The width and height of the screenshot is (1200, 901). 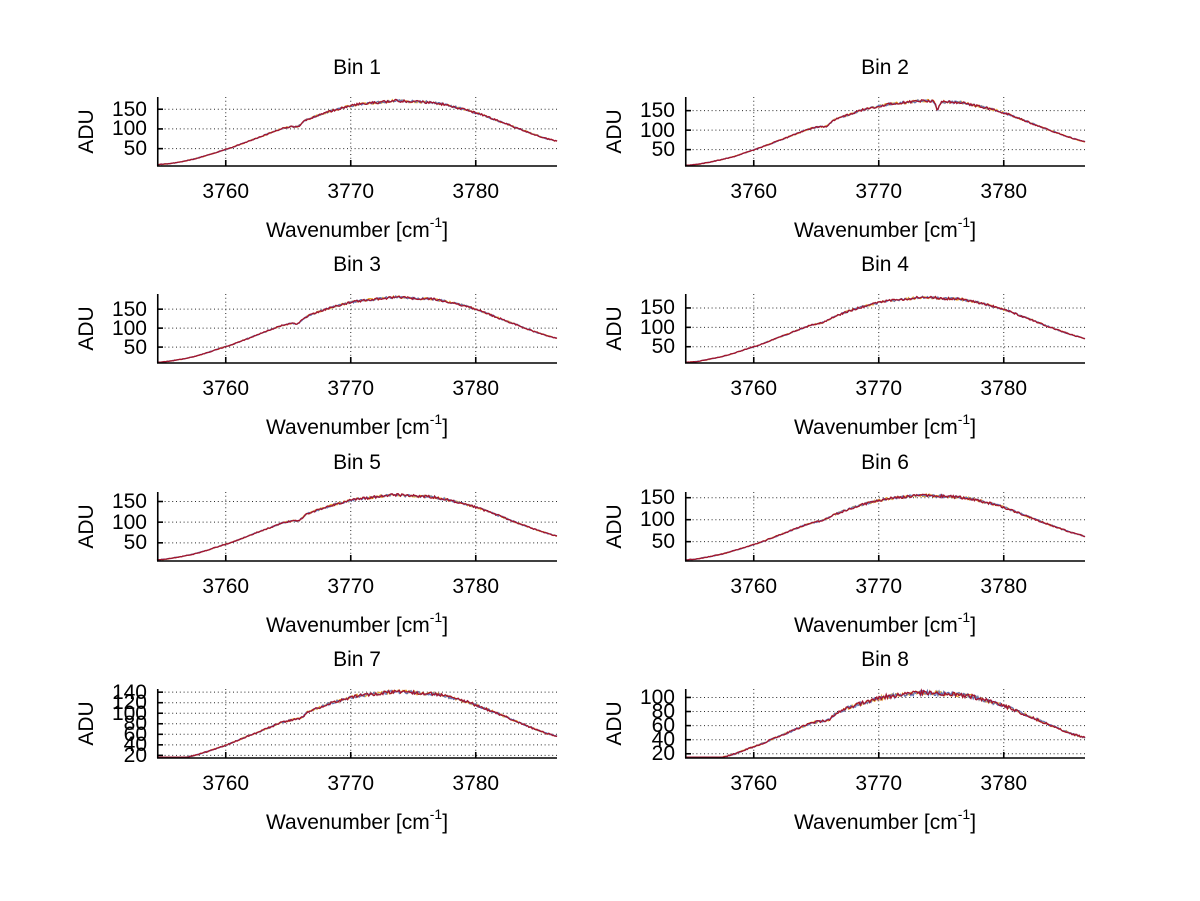 What do you see at coordinates (135, 724) in the screenshot?
I see `y-tick-label: 80` at bounding box center [135, 724].